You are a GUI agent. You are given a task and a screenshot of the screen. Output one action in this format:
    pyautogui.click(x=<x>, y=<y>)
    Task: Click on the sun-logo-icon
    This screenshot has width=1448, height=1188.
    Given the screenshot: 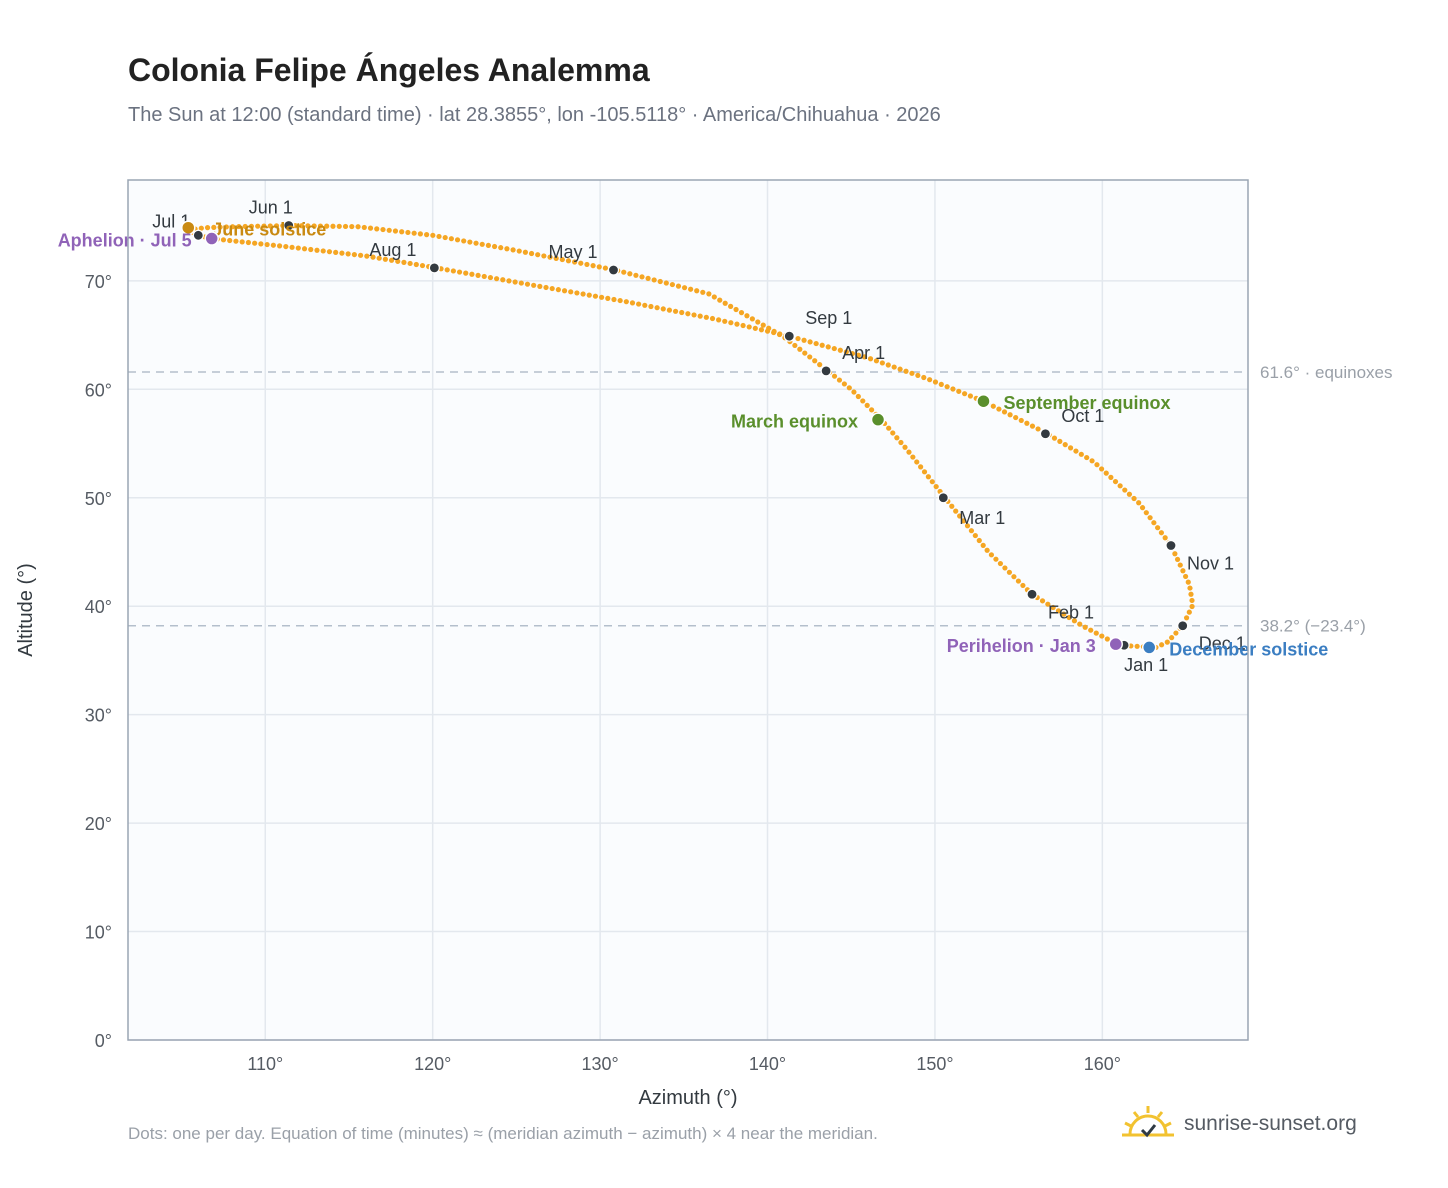 What is the action you would take?
    pyautogui.click(x=1148, y=1122)
    